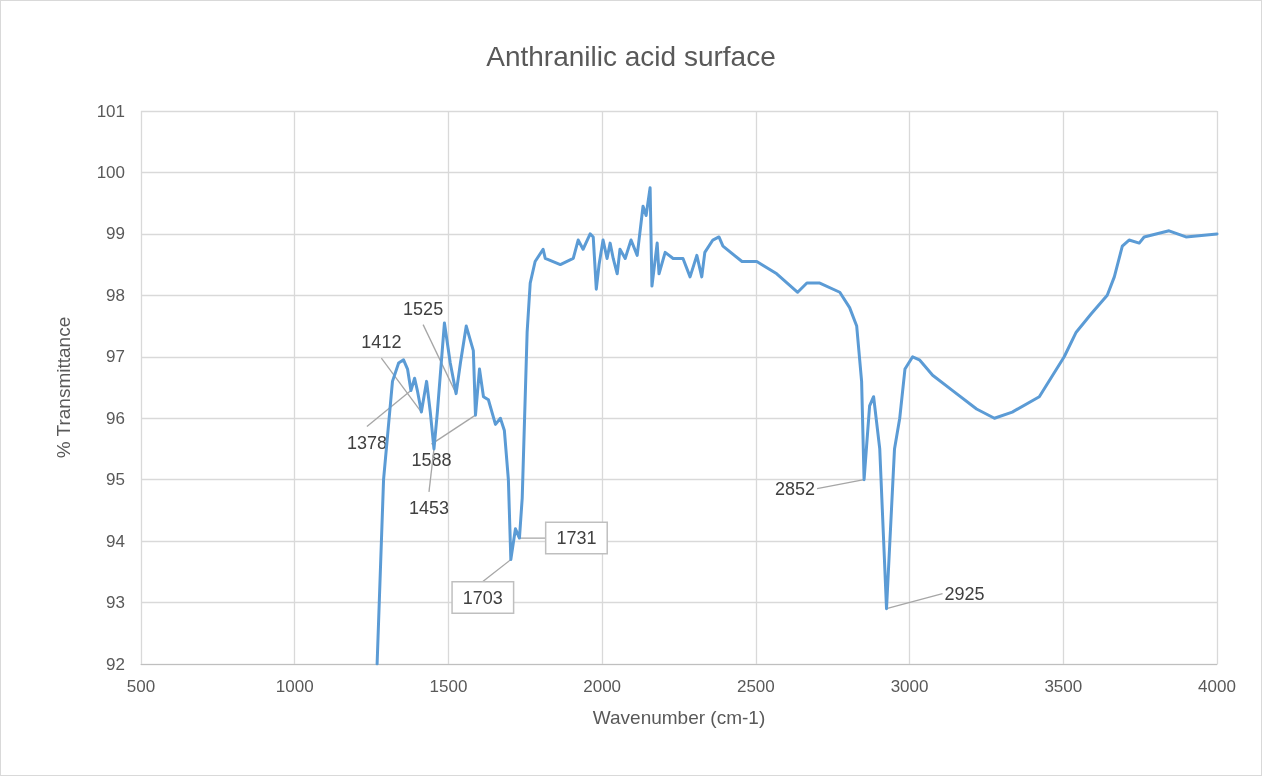 The width and height of the screenshot is (1262, 776). What do you see at coordinates (423, 308) in the screenshot?
I see `annotation: 1525` at bounding box center [423, 308].